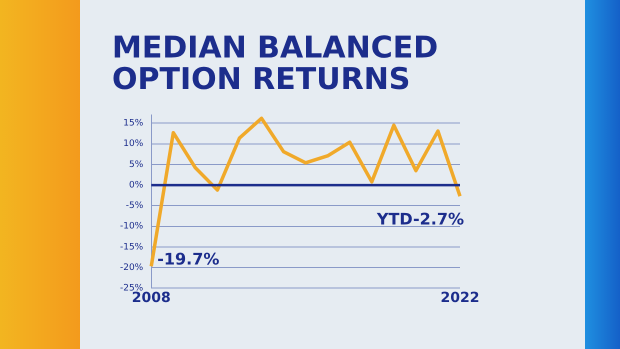 This screenshot has width=620, height=349. I want to click on y-tick-label: 0%, so click(136, 185).